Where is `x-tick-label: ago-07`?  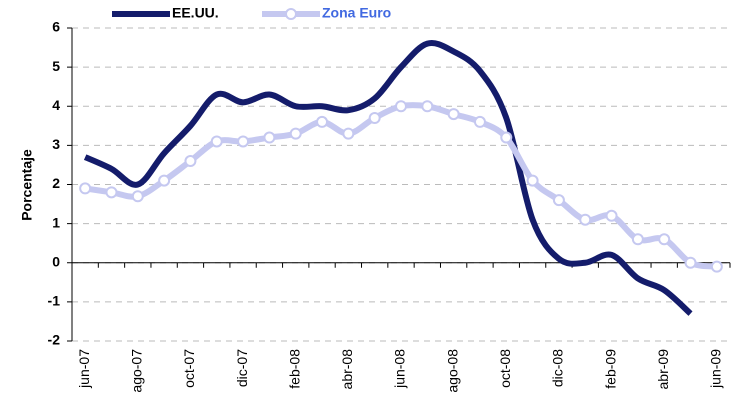 x-tick-label: ago-07 is located at coordinates (137, 371).